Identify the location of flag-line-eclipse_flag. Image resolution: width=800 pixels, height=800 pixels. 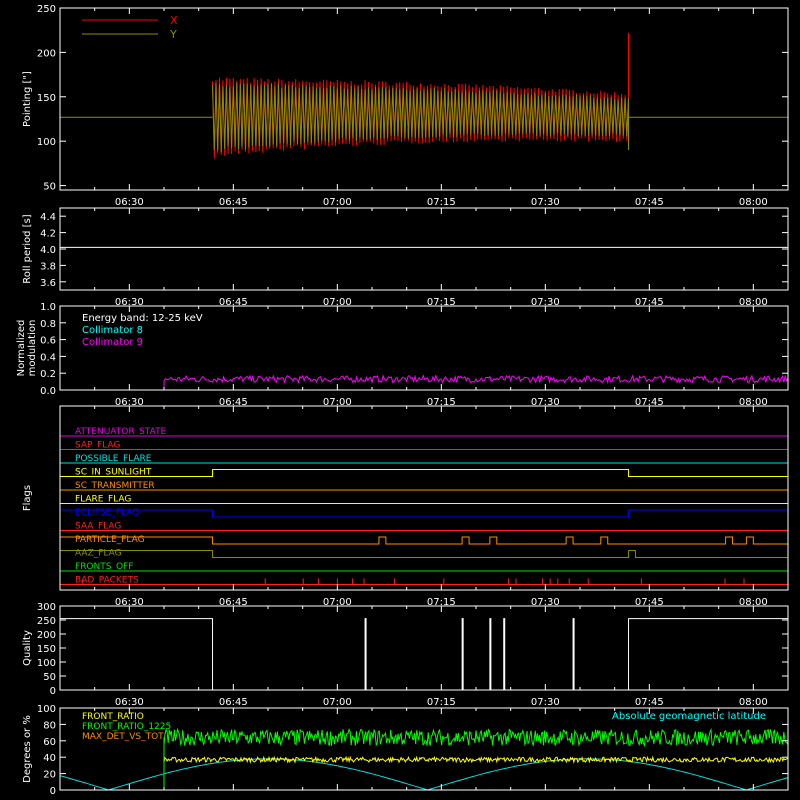
(424, 513).